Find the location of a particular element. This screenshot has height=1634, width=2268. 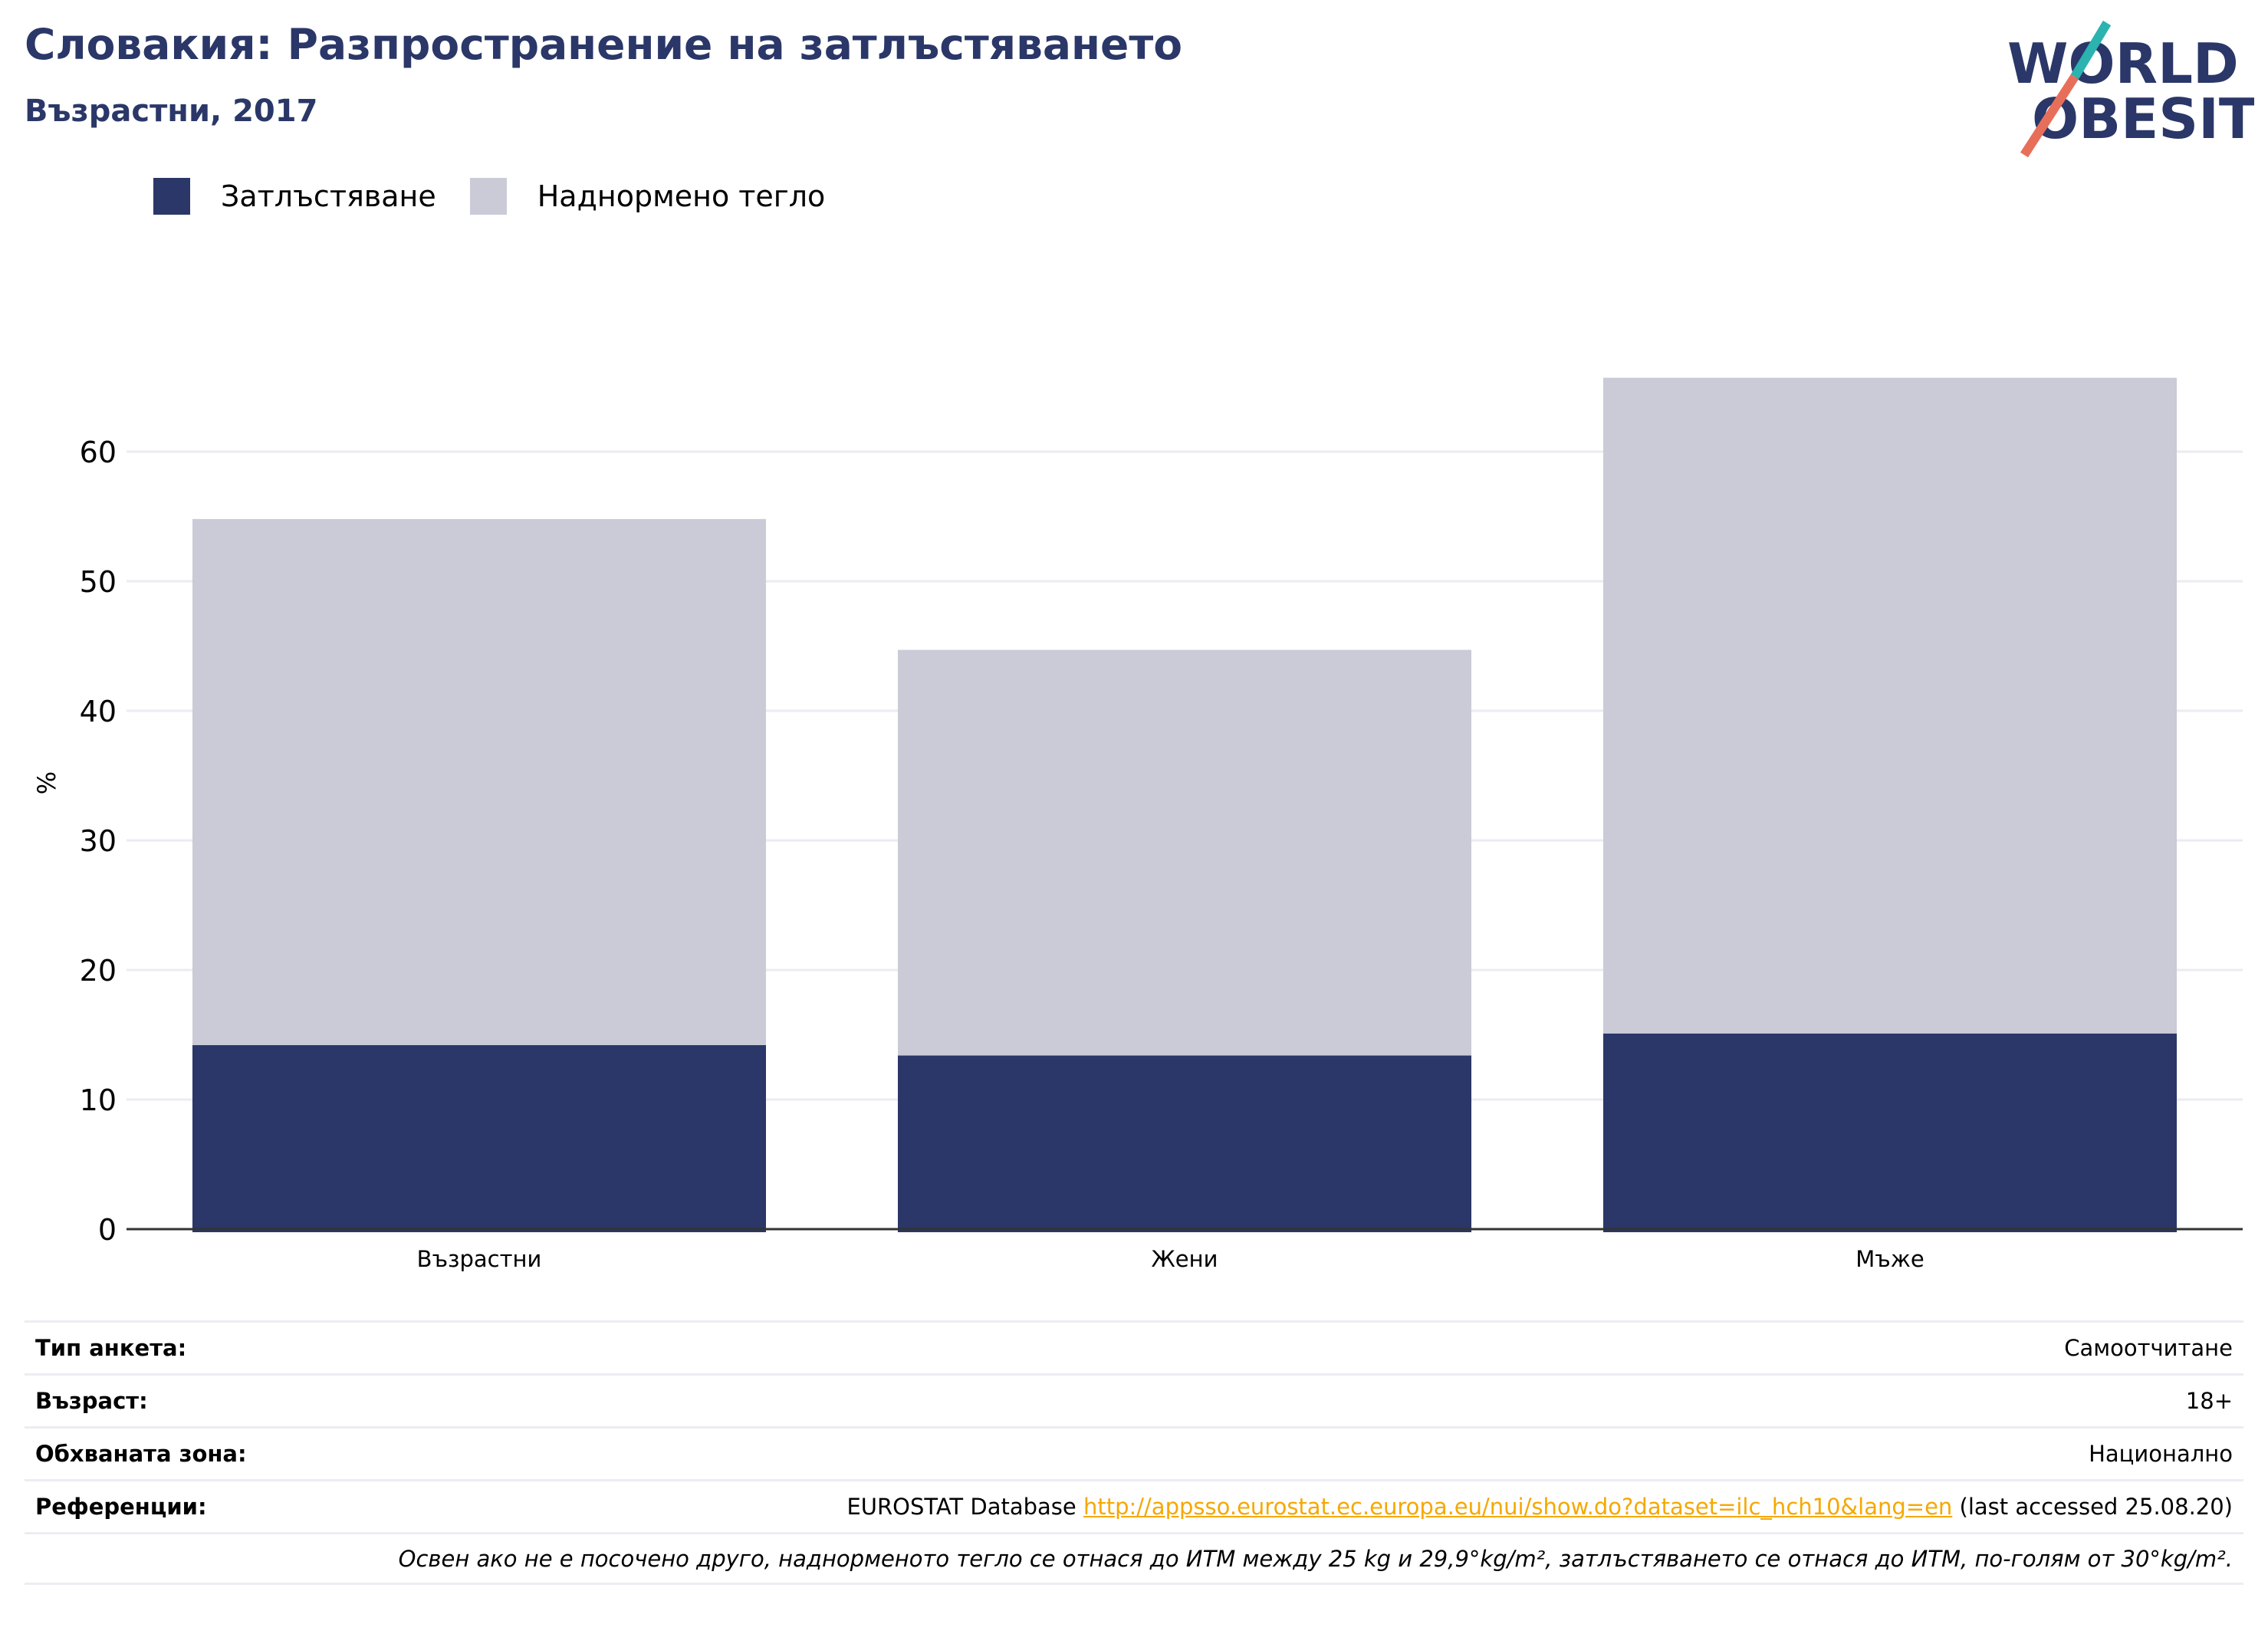

info-row-area: Обхваната зона: Национално is located at coordinates (1134, 1453).